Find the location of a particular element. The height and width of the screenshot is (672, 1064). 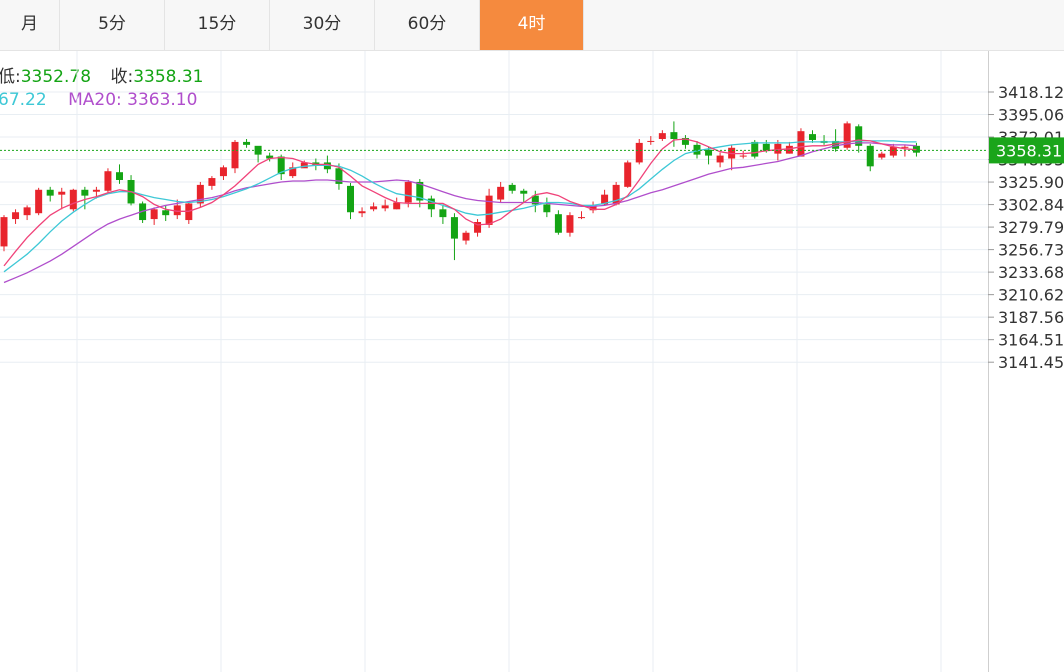

low-value: 3352.78 is located at coordinates (56, 77).